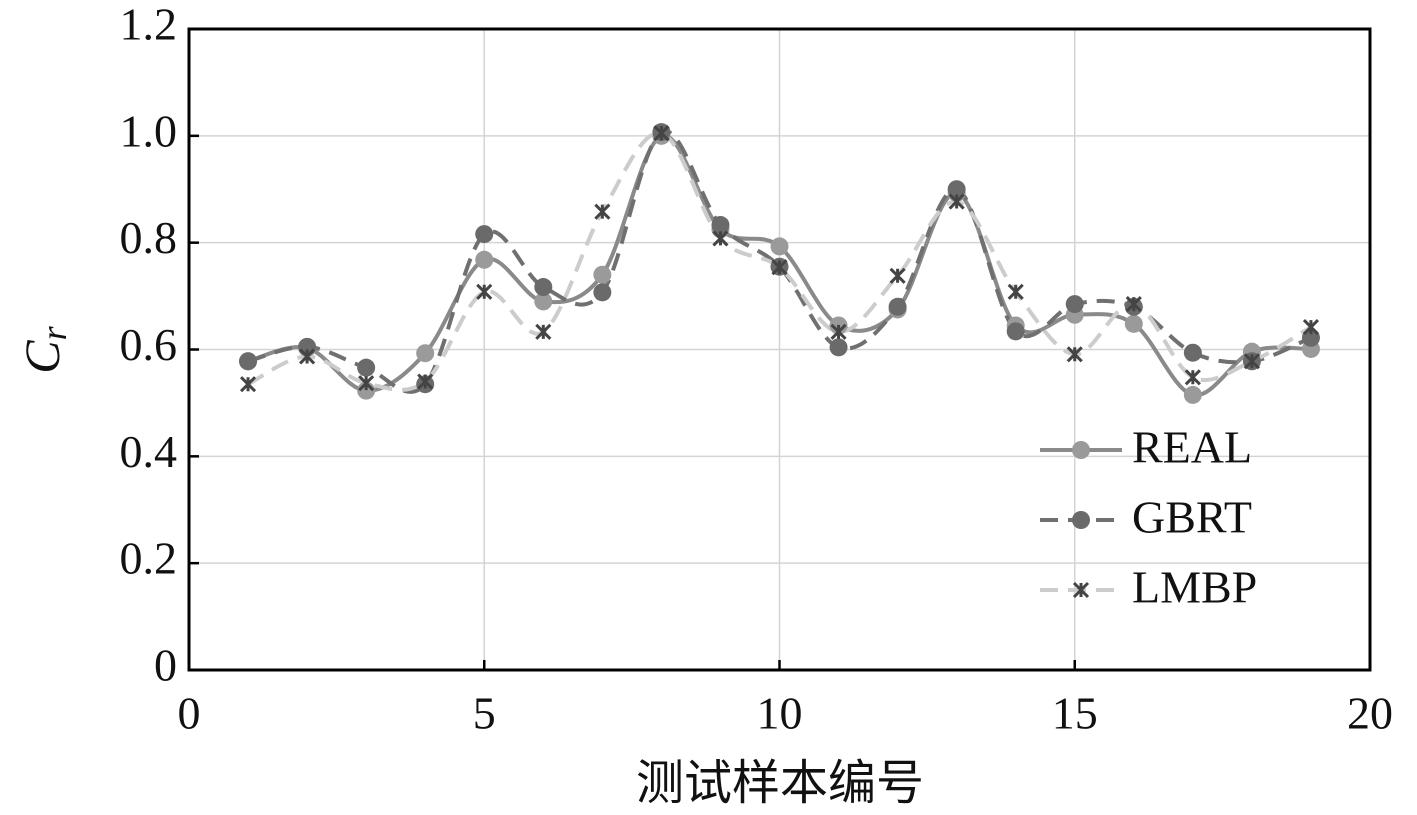 This screenshot has width=1417, height=815. Describe the element at coordinates (1370, 713) in the screenshot. I see `x-tick-label: 20` at that location.